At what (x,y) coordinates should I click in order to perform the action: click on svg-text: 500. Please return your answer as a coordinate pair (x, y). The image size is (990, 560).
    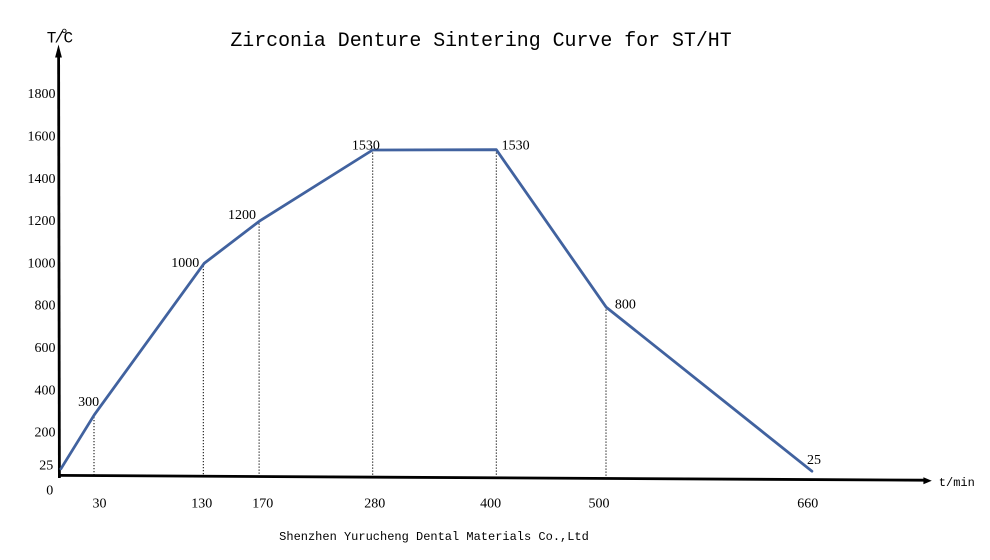
    Looking at the image, I should click on (599, 504).